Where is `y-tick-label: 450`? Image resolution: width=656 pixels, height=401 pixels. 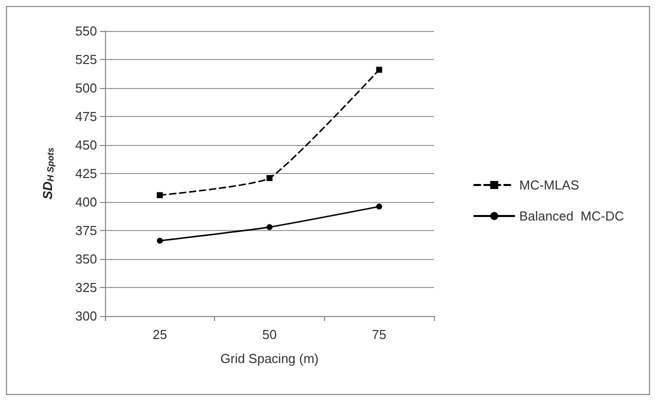
y-tick-label: 450 is located at coordinates (86, 145).